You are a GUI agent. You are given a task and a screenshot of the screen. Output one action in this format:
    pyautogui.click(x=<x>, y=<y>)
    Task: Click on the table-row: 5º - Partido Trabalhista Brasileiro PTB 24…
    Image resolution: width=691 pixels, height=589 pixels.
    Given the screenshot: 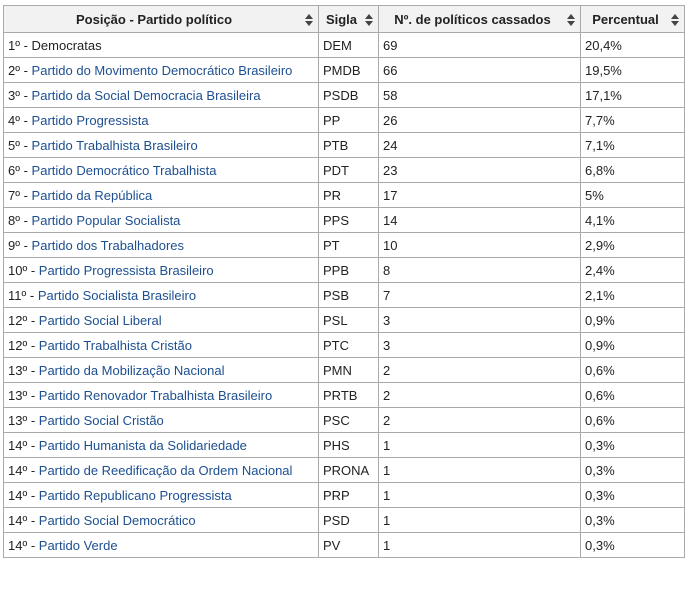 What is the action you would take?
    pyautogui.click(x=344, y=145)
    